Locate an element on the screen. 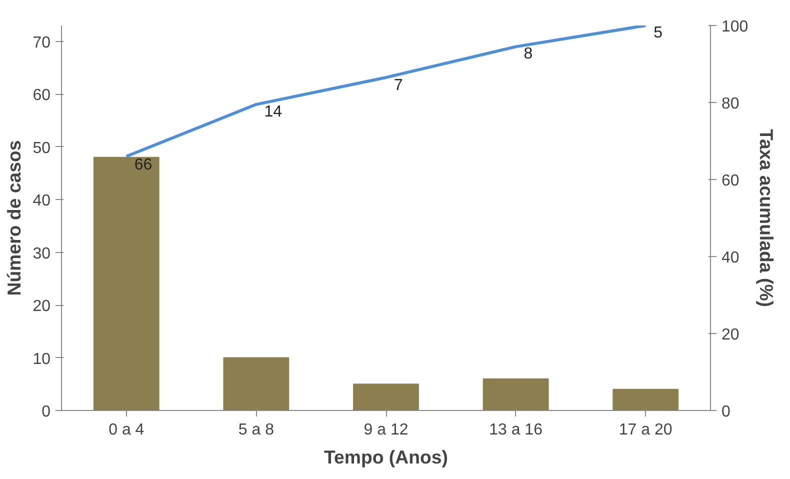 The height and width of the screenshot is (479, 790). x-tick-label: 13 a 16 is located at coordinates (516, 430).